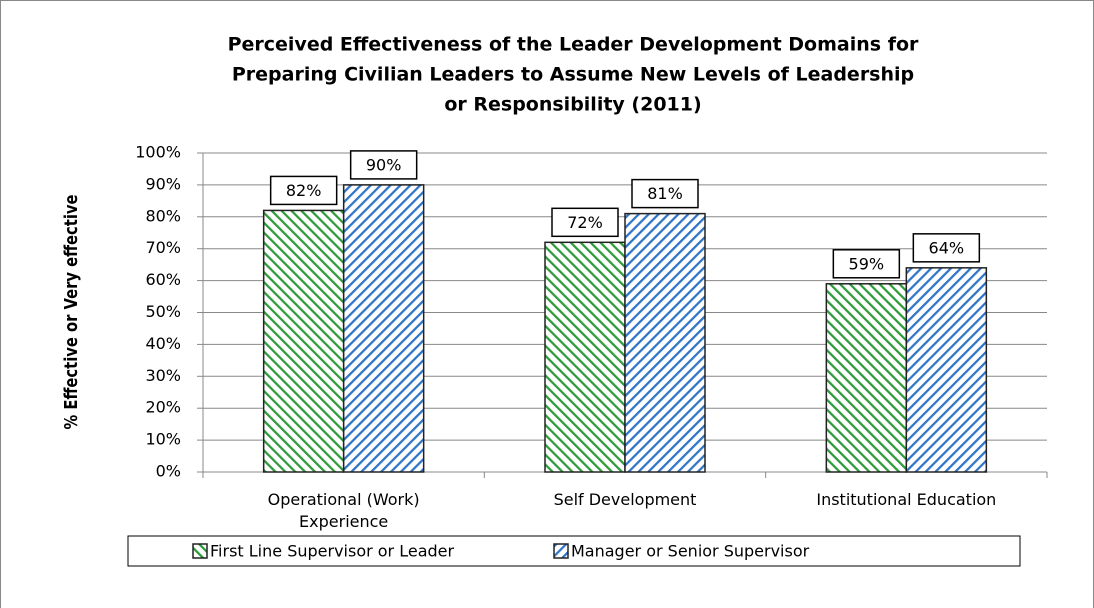  I want to click on x-tick-label: Operational (Work) Experience, so click(343, 510).